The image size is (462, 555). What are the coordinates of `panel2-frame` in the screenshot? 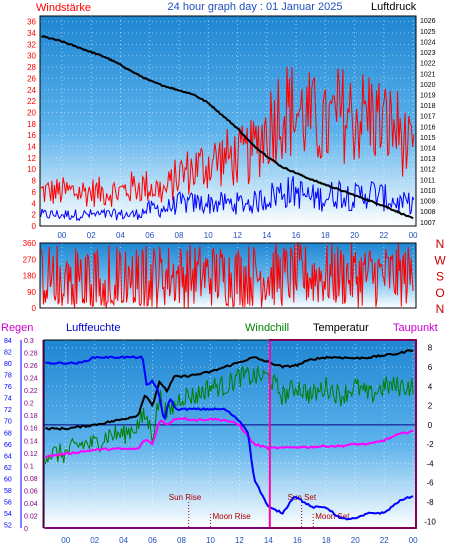 It's located at (228, 275).